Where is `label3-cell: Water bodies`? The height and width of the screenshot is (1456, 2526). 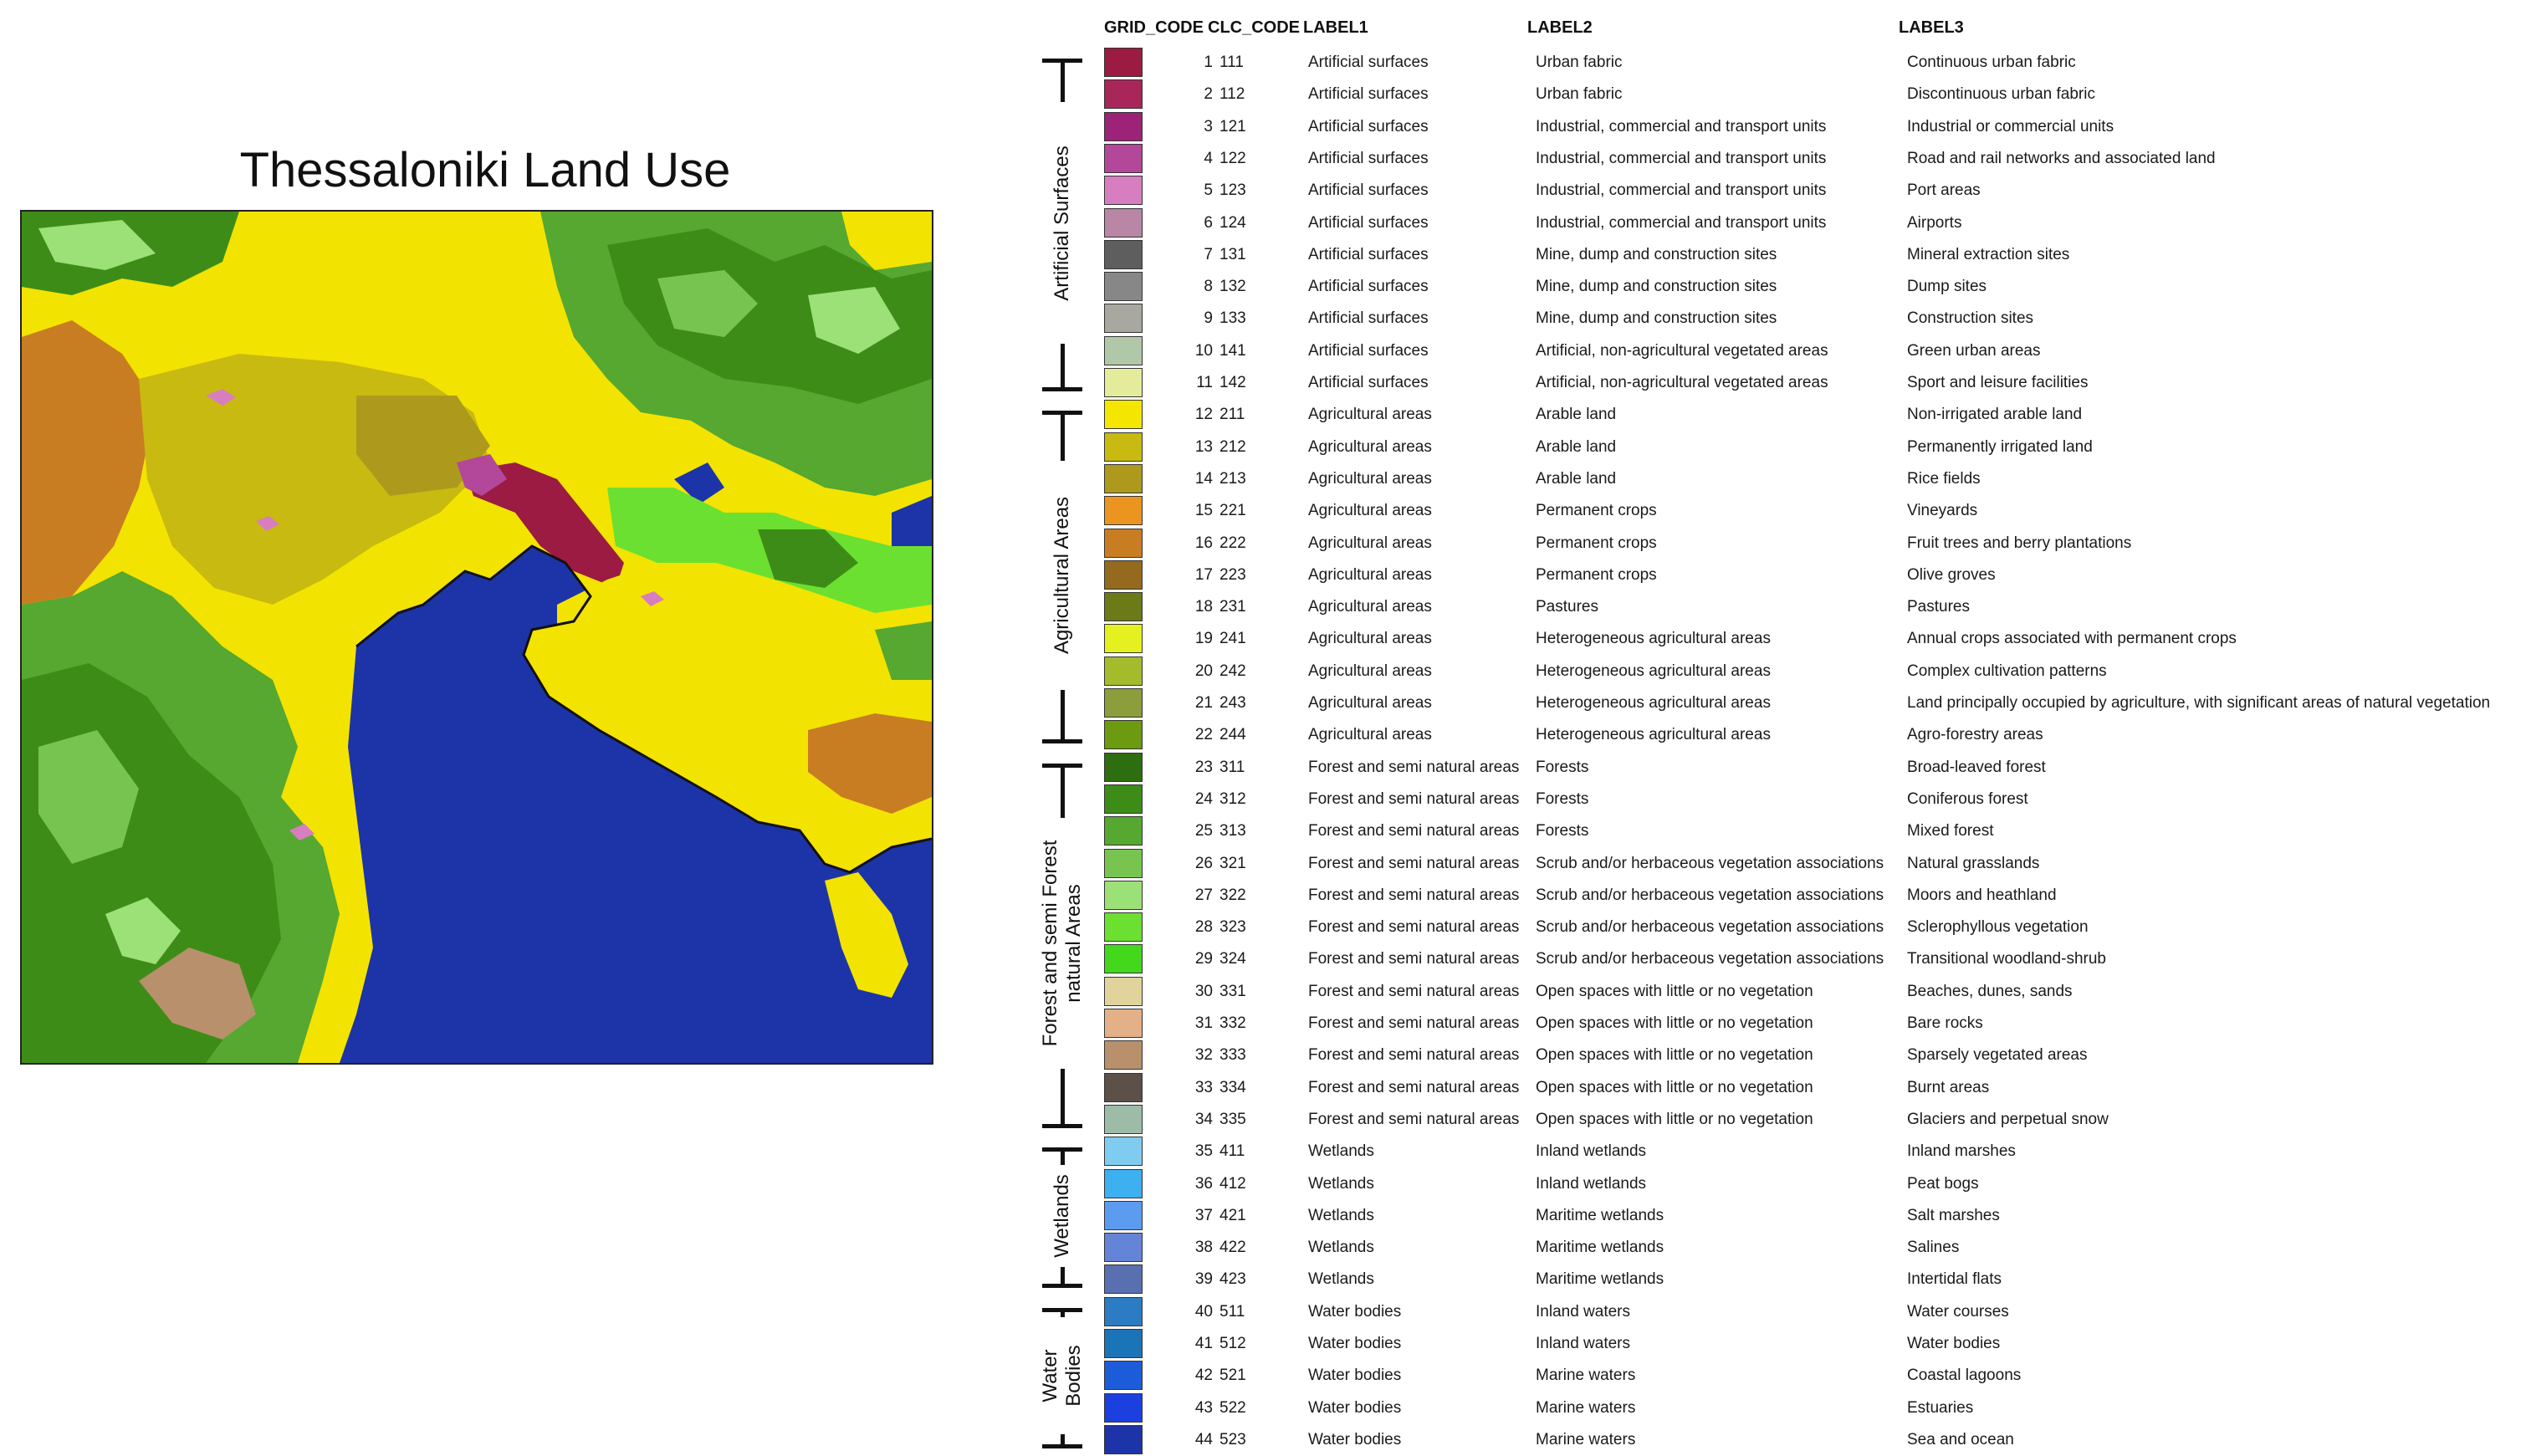 label3-cell: Water bodies is located at coordinates (1954, 1343).